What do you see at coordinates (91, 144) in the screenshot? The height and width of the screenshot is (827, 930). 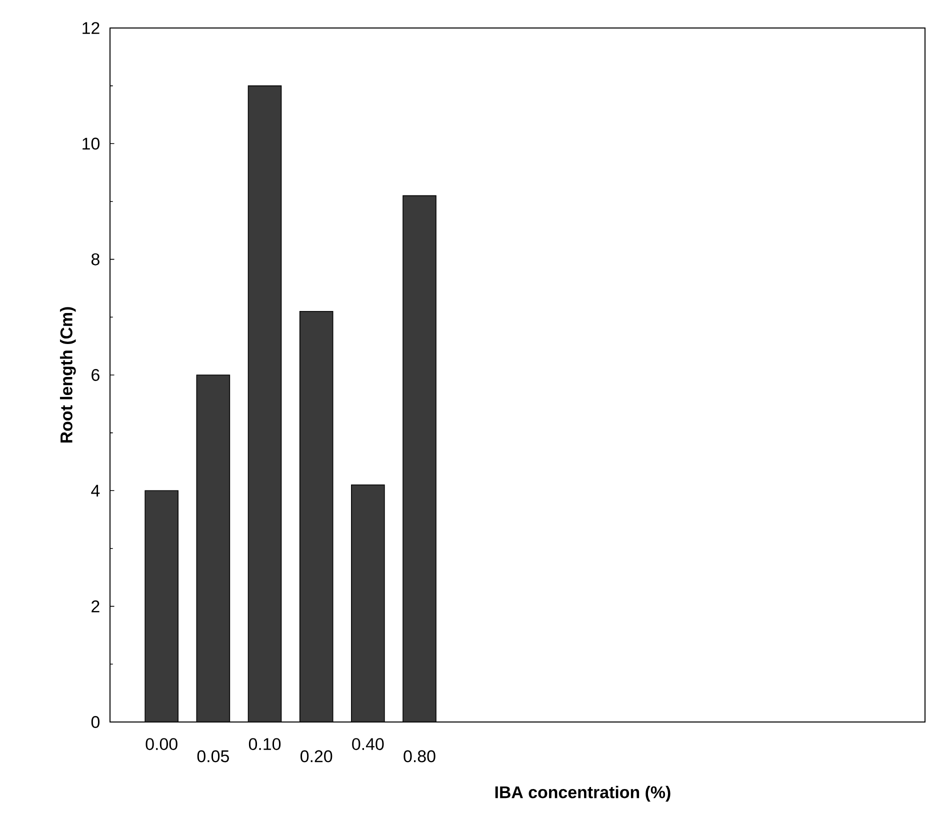 I see `y-tick-label: 10` at bounding box center [91, 144].